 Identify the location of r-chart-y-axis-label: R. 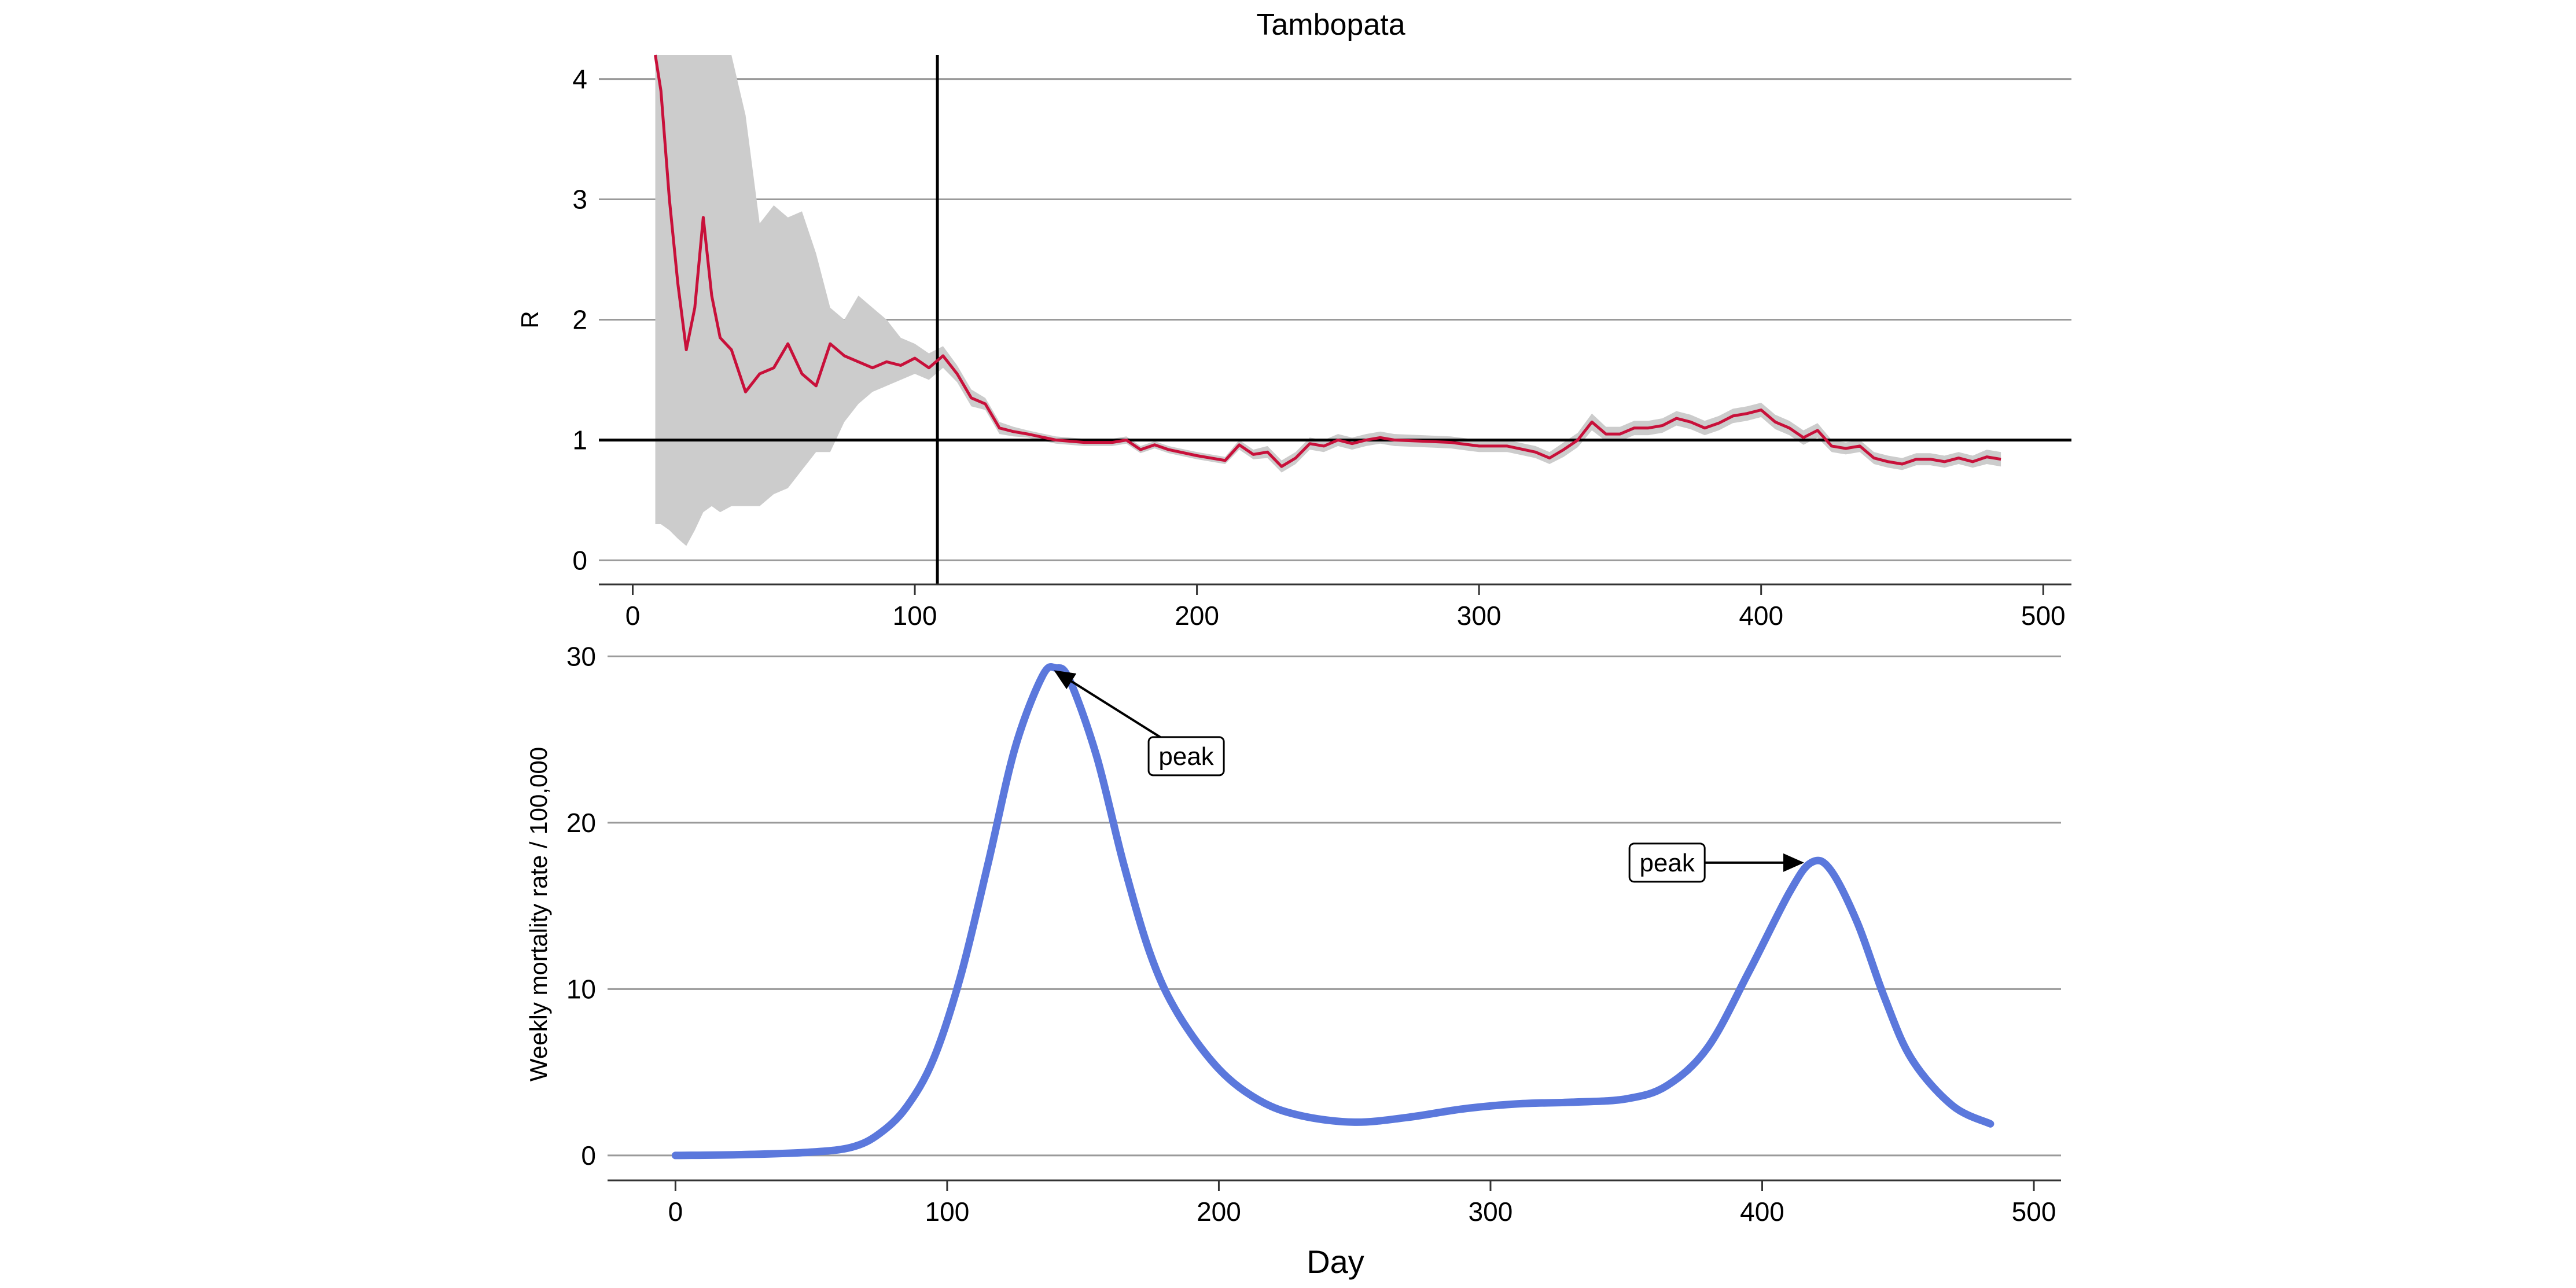
(529, 319).